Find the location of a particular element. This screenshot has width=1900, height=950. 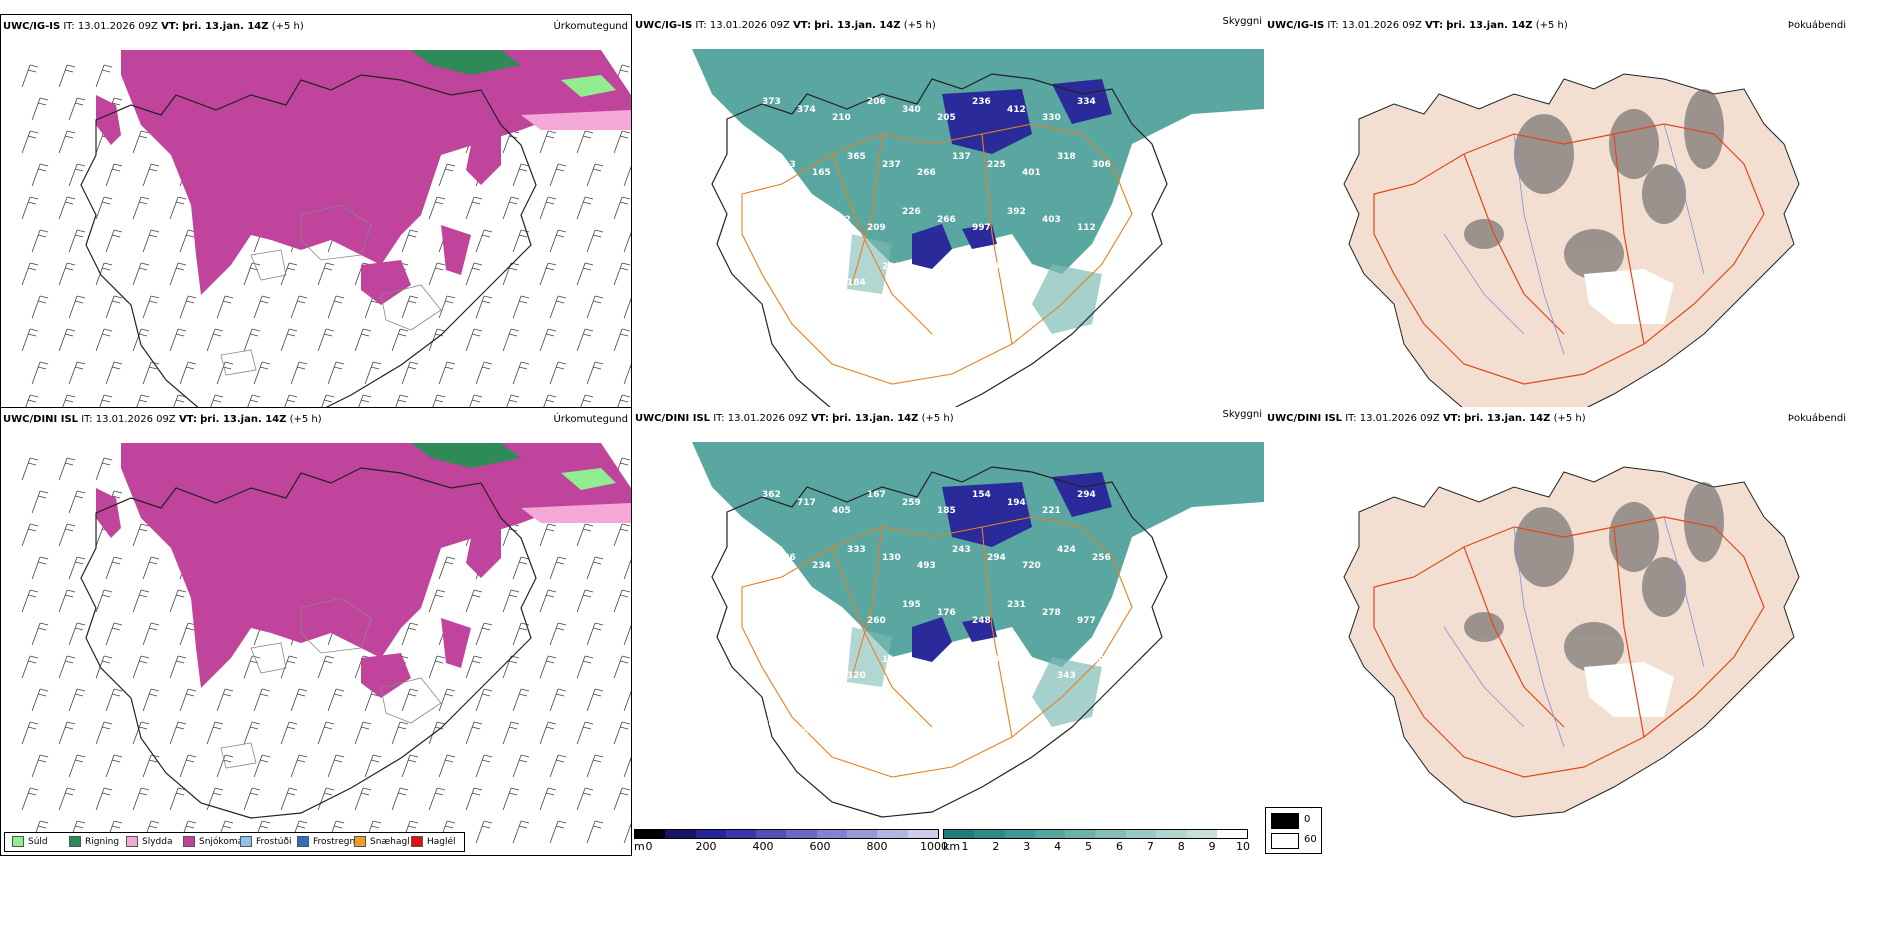

panel-name-precip: Úrkomutegund is located at coordinates (590, 26).